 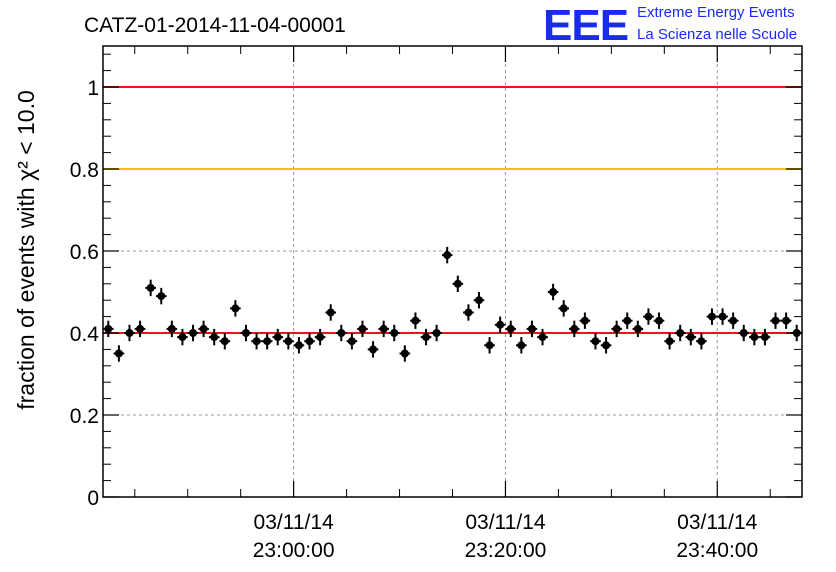 I want to click on y-tick-label: 0, so click(x=93, y=498).